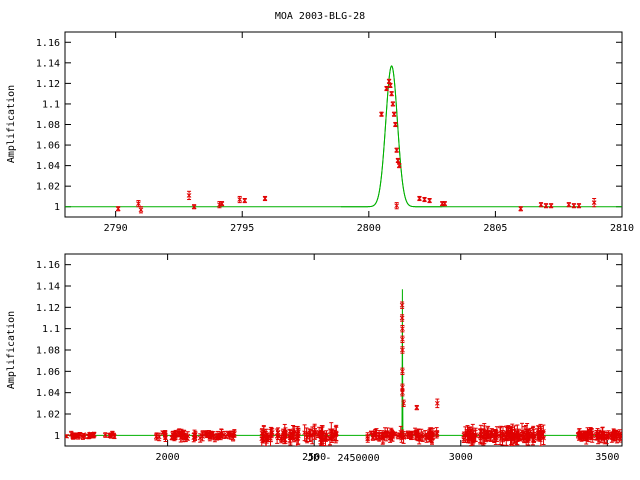  Describe the element at coordinates (48, 308) in the screenshot. I see `y-tick-label: 1.12` at that location.